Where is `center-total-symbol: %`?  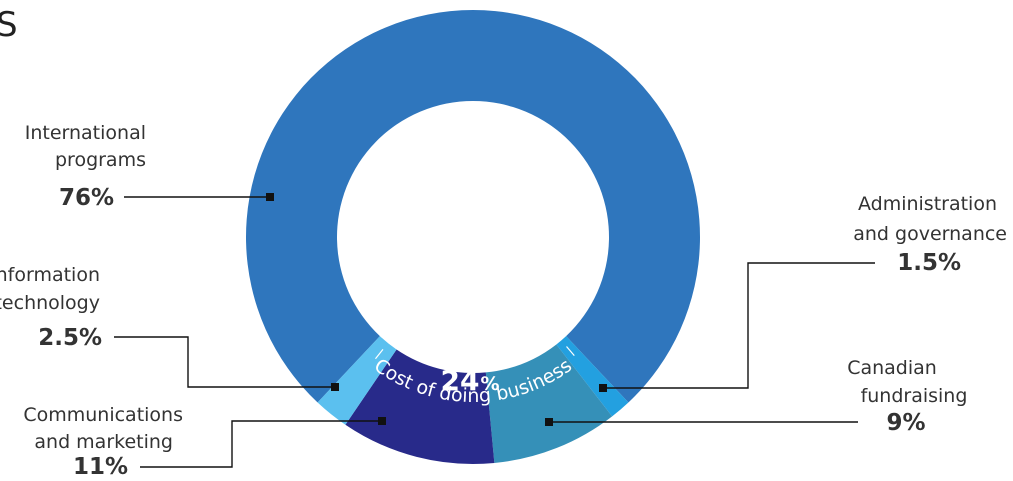
center-total-symbol: % is located at coordinates (489, 384).